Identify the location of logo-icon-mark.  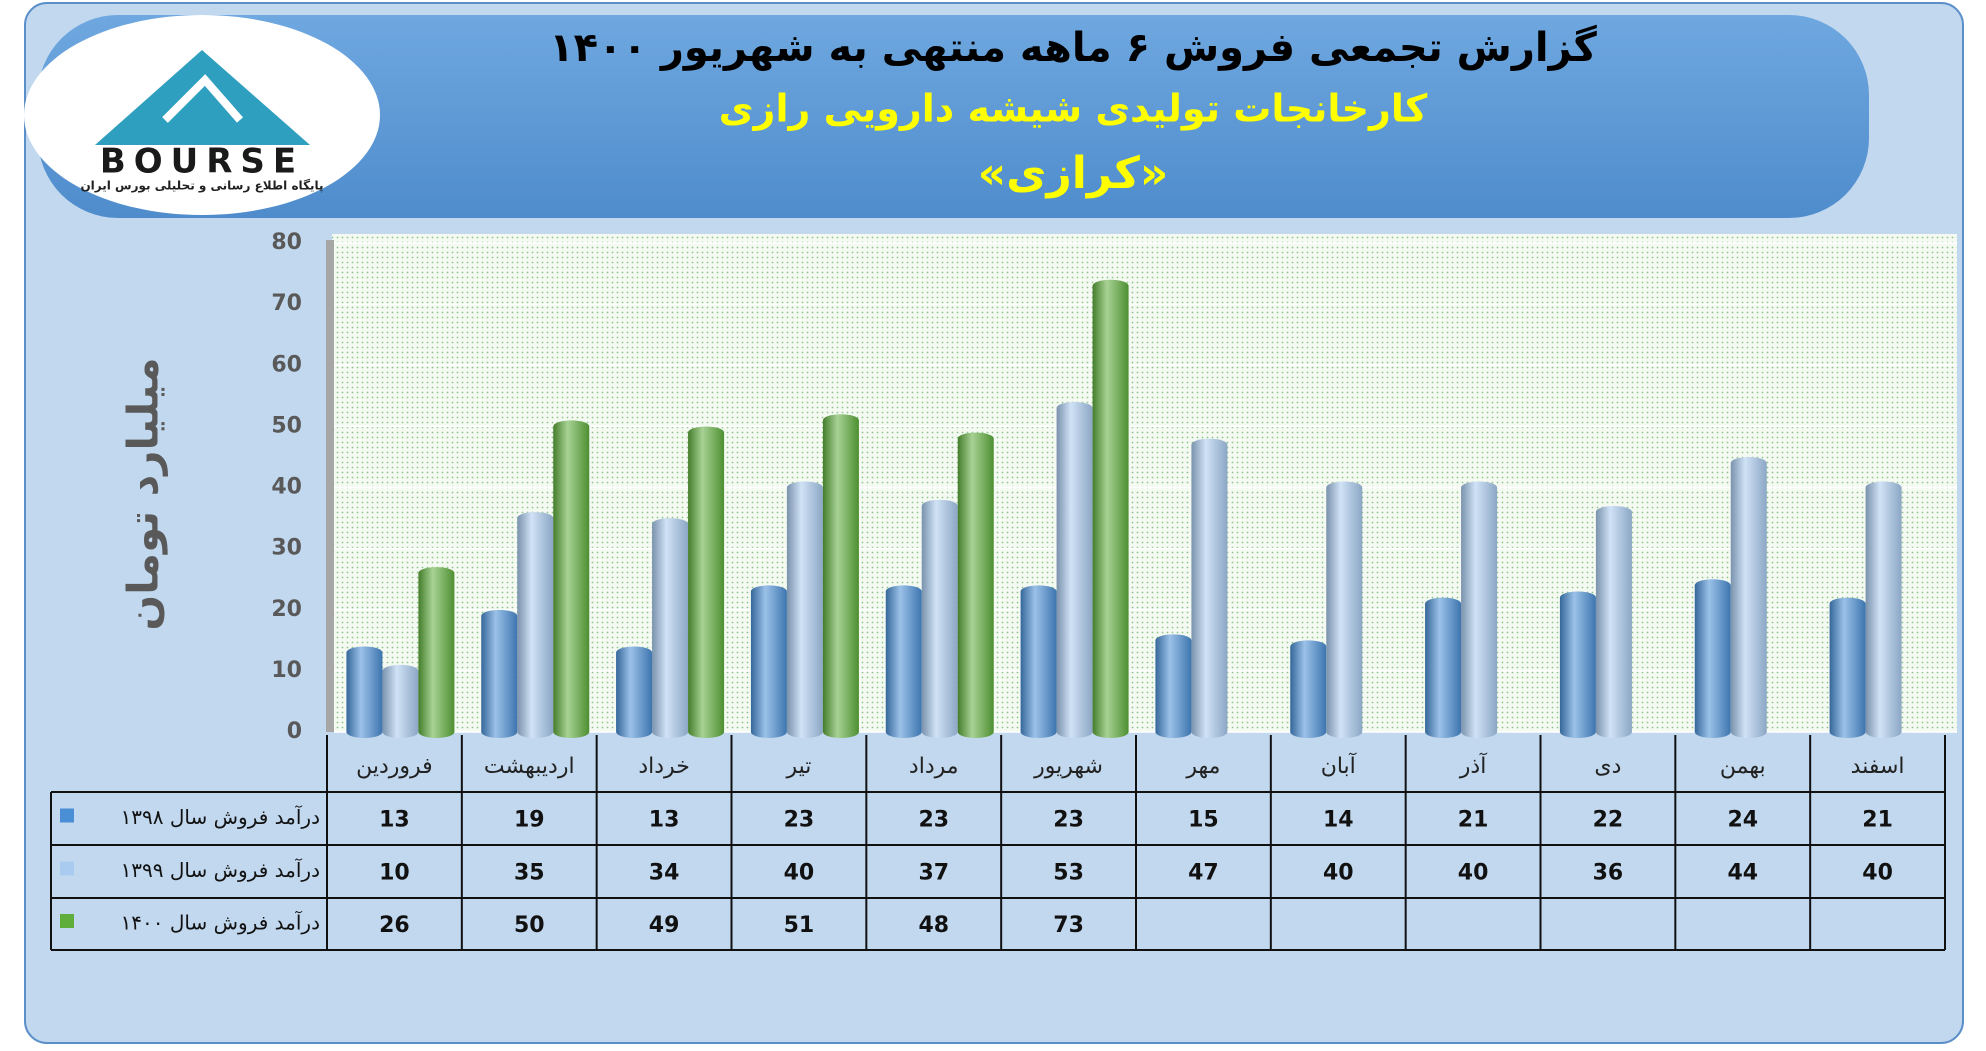
(203, 98).